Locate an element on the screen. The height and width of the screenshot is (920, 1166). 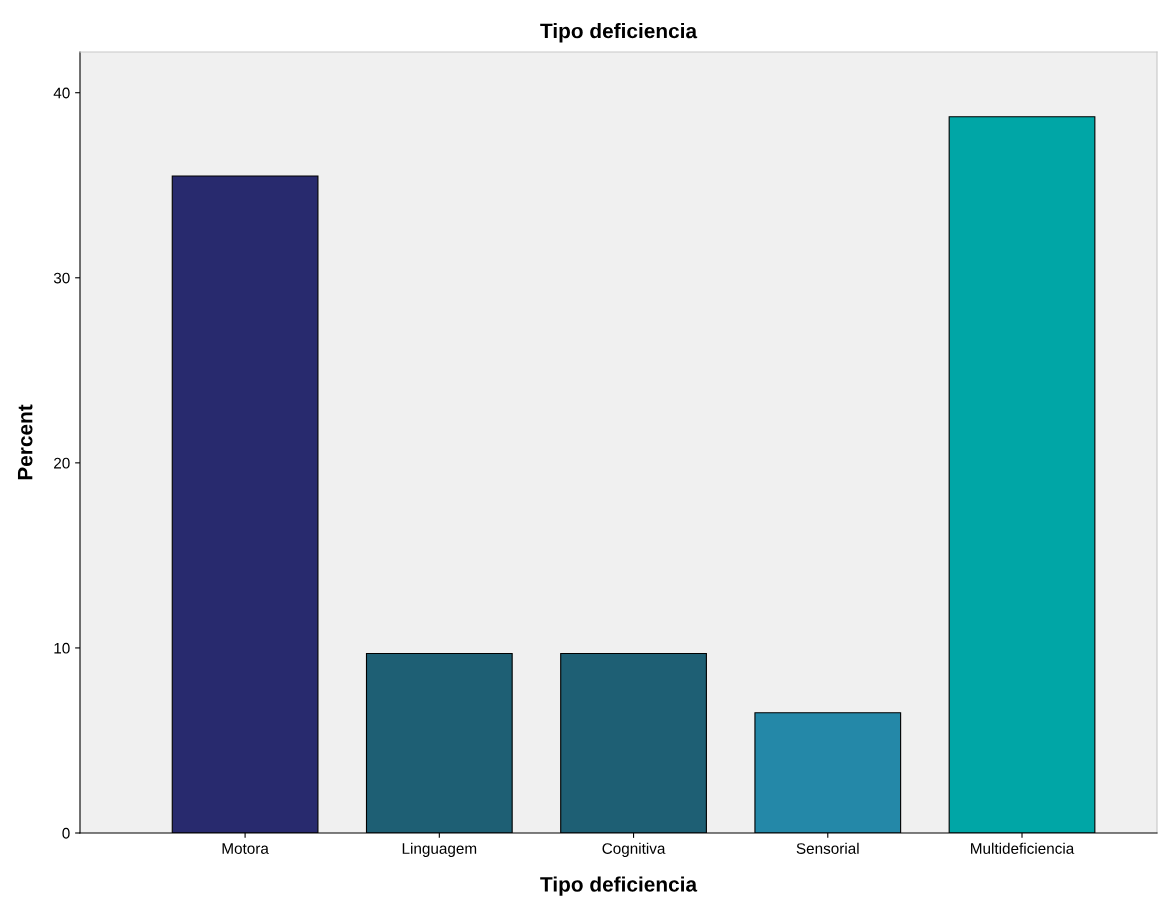
y-axis-title: Percent is located at coordinates (25, 442).